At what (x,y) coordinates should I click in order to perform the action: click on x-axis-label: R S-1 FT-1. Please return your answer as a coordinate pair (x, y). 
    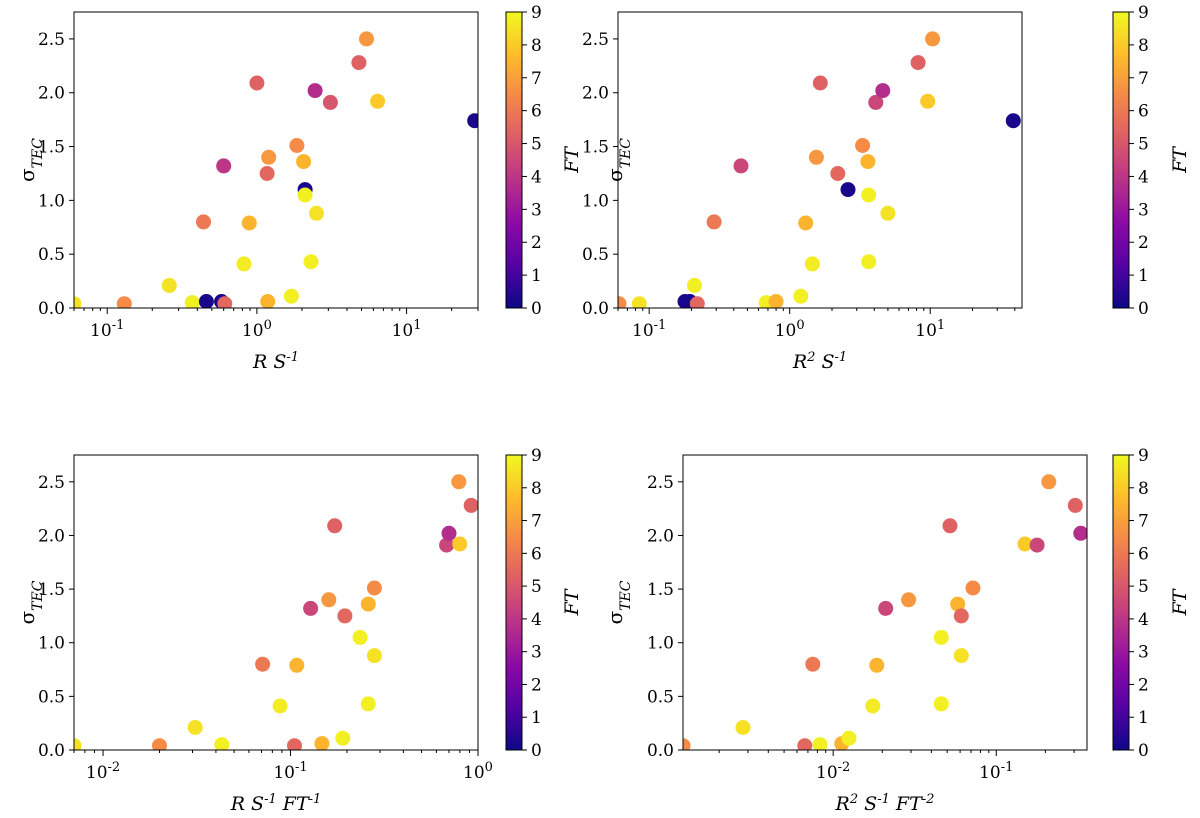
    Looking at the image, I should click on (276, 804).